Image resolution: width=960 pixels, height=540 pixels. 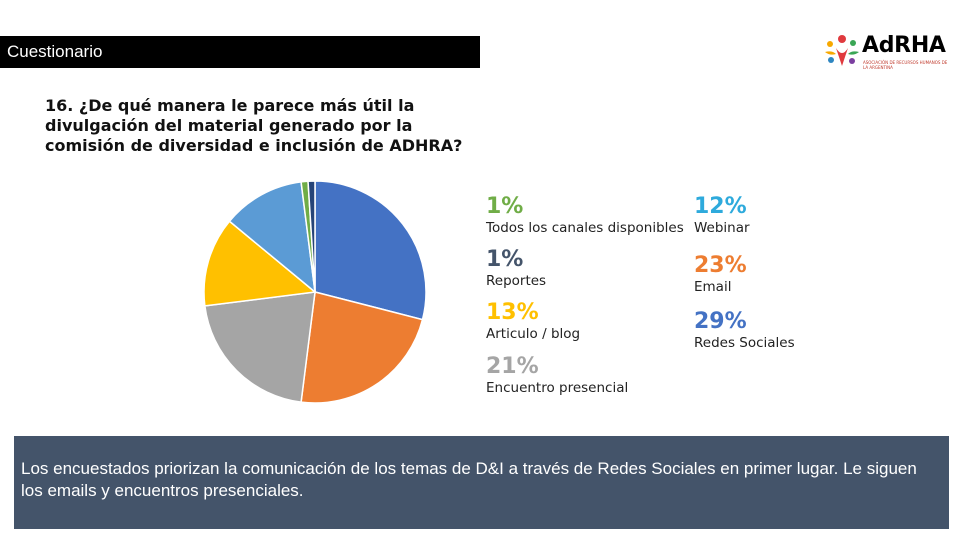 I want to click on pie-slices, so click(x=315, y=292).